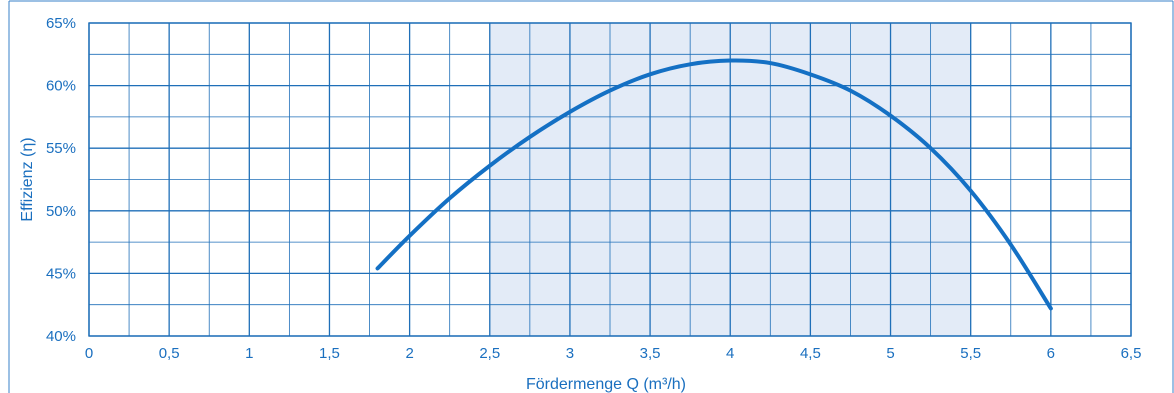  Describe the element at coordinates (27, 179) in the screenshot. I see `y-axis-title: Effizienz (η)` at that location.